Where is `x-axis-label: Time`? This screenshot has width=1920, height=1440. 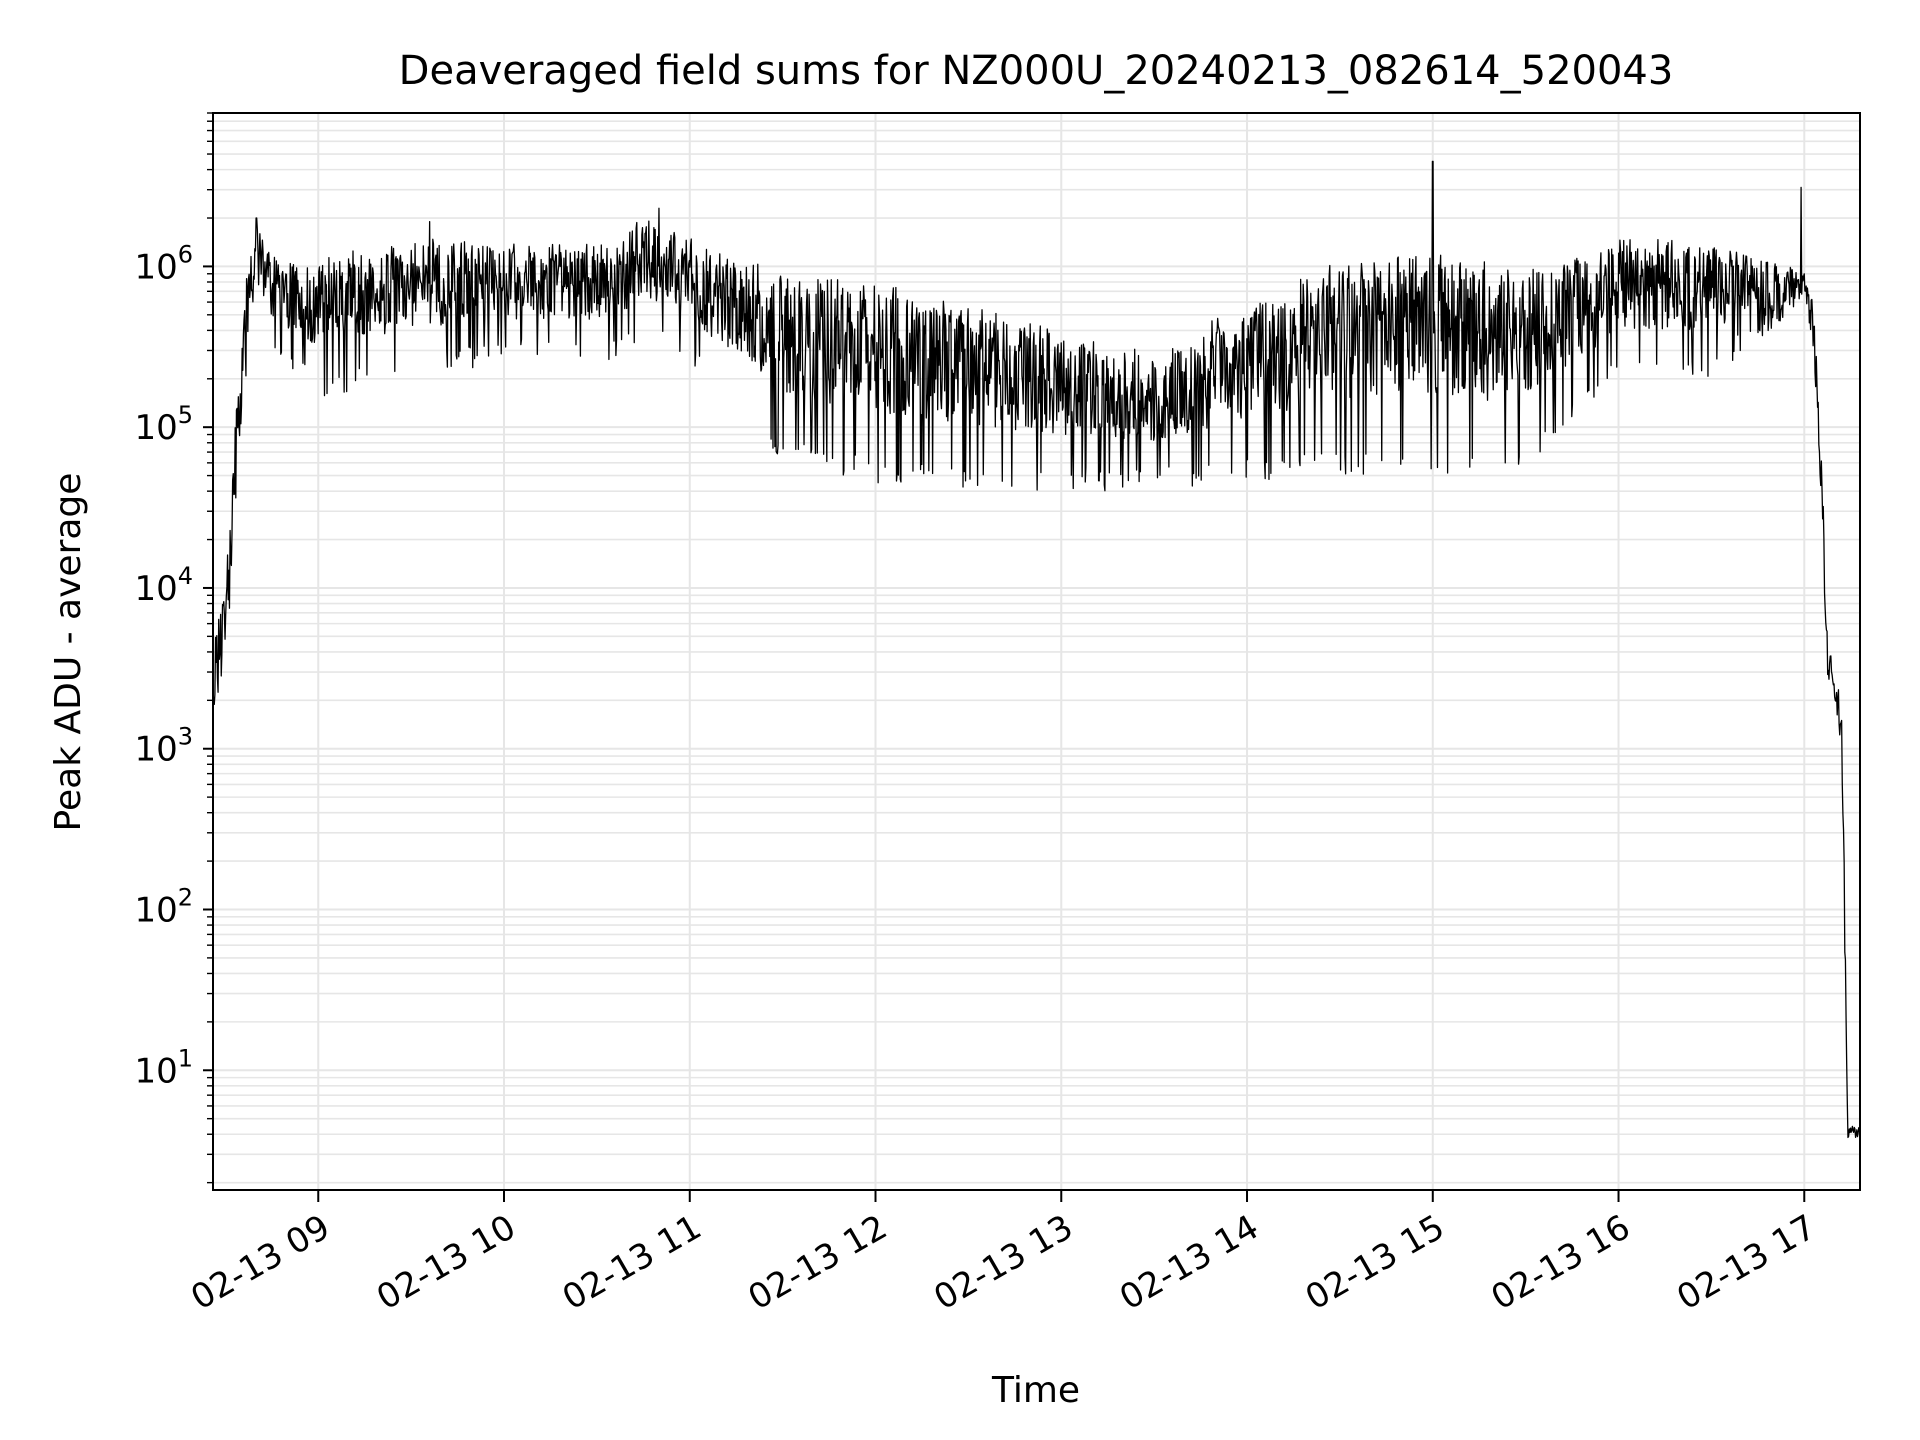 x-axis-label: Time is located at coordinates (1035, 1390).